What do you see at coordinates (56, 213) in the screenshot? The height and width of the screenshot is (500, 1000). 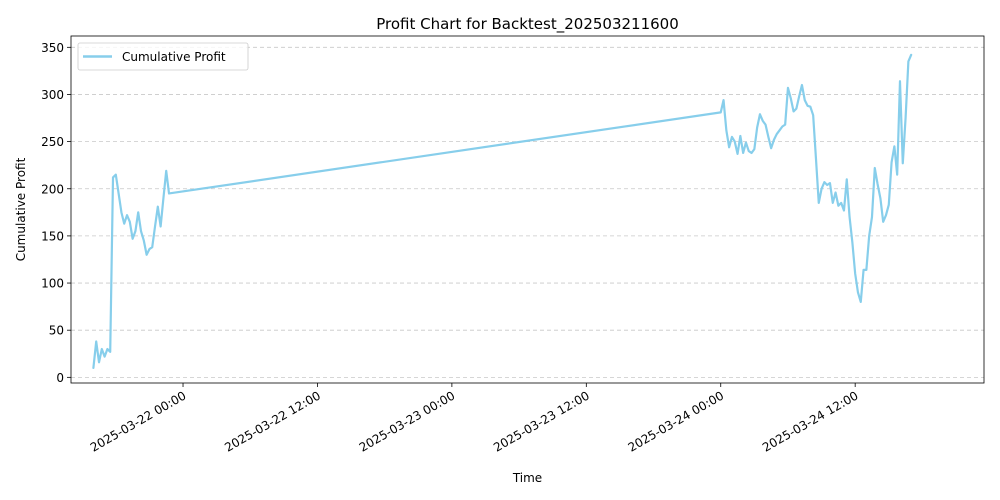 I see `y-axis: 0 50 100 150 200 250 300 350` at bounding box center [56, 213].